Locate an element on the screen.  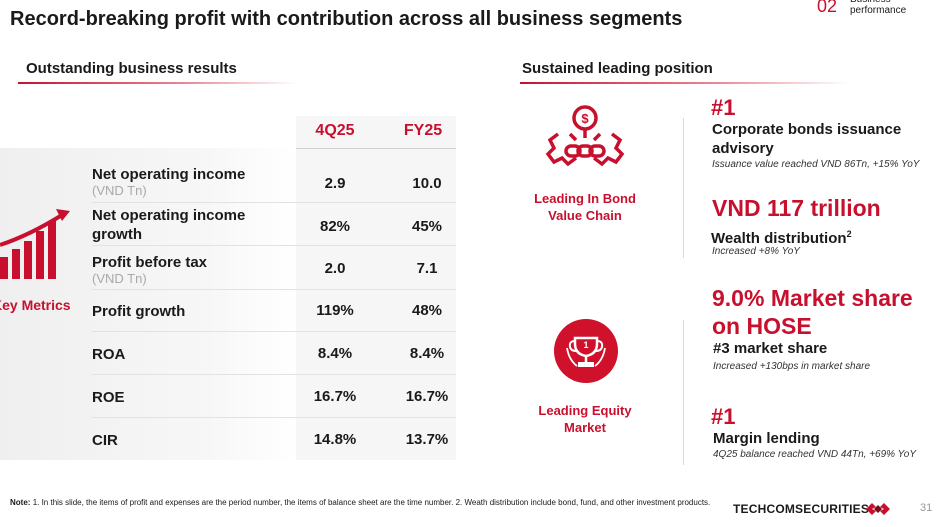
row-label: Net operating income is located at coordinates (169, 174).